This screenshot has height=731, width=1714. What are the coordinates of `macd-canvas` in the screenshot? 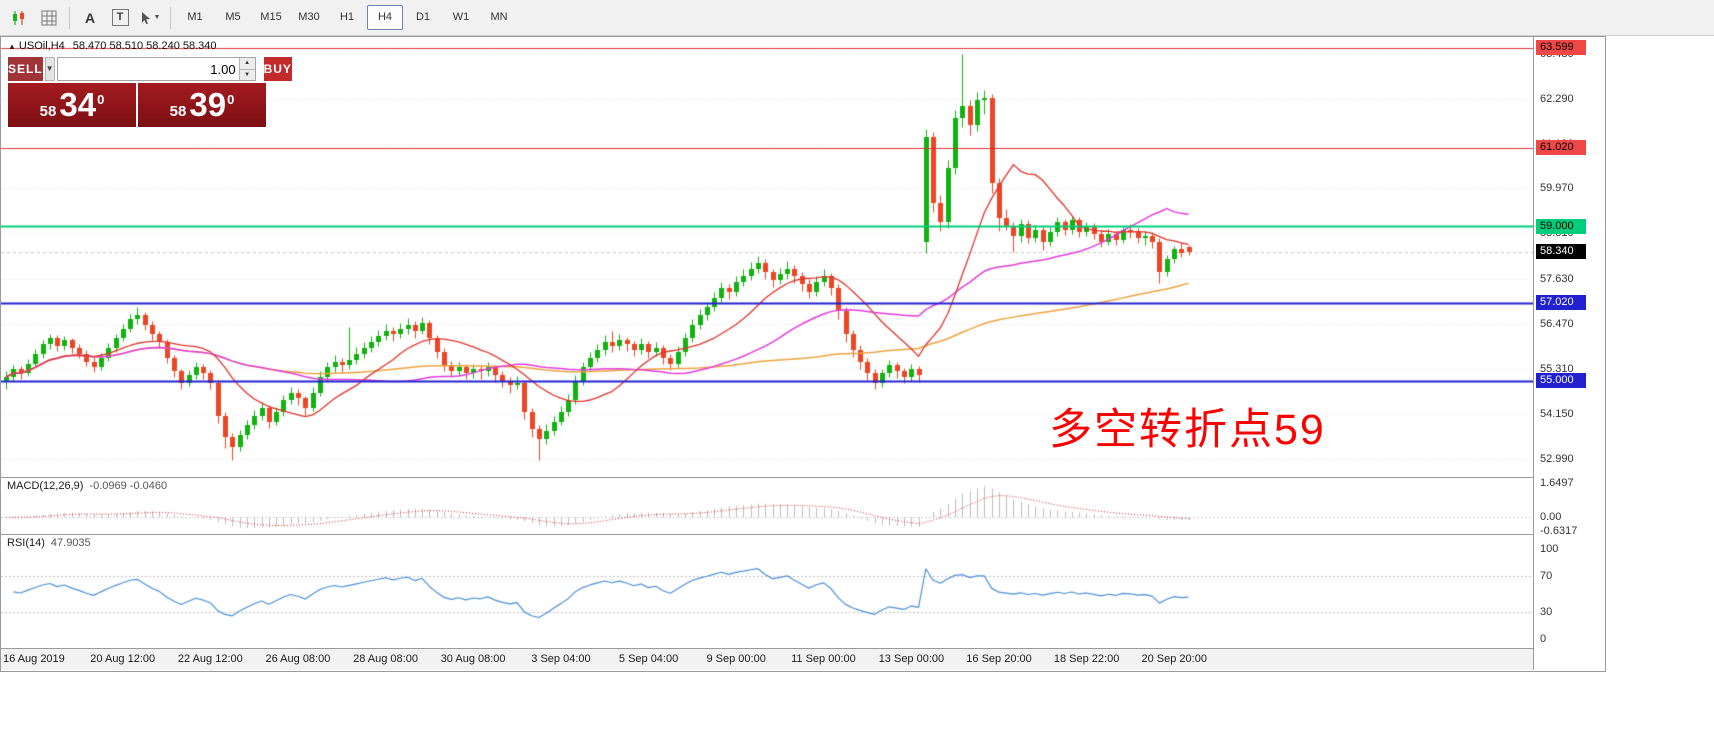 It's located at (767, 506).